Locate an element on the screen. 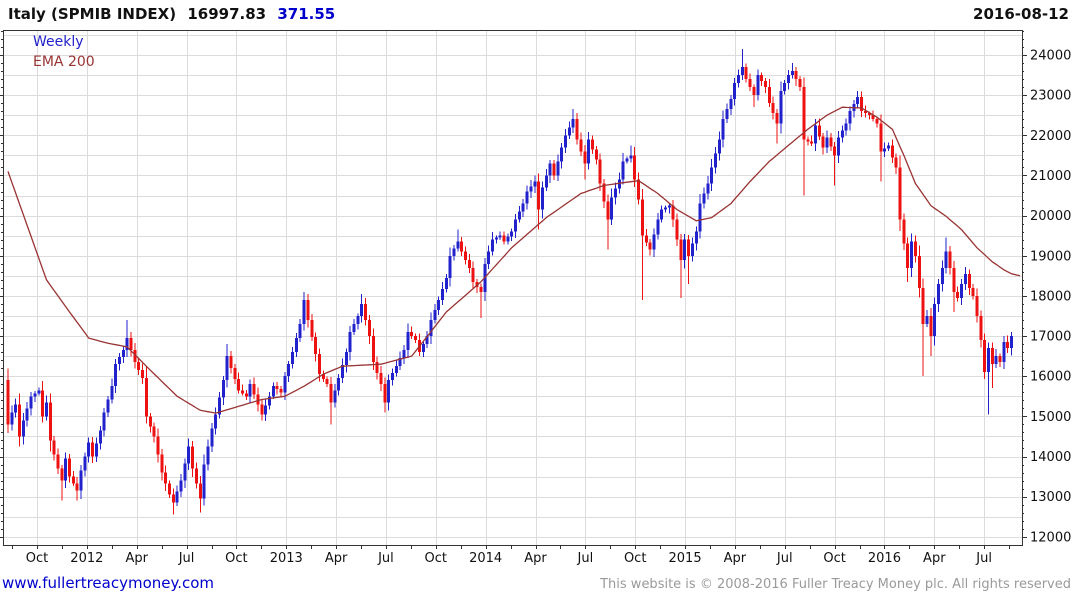 The width and height of the screenshot is (1075, 600). y-axis-tick-label: 23000 is located at coordinates (1050, 96).